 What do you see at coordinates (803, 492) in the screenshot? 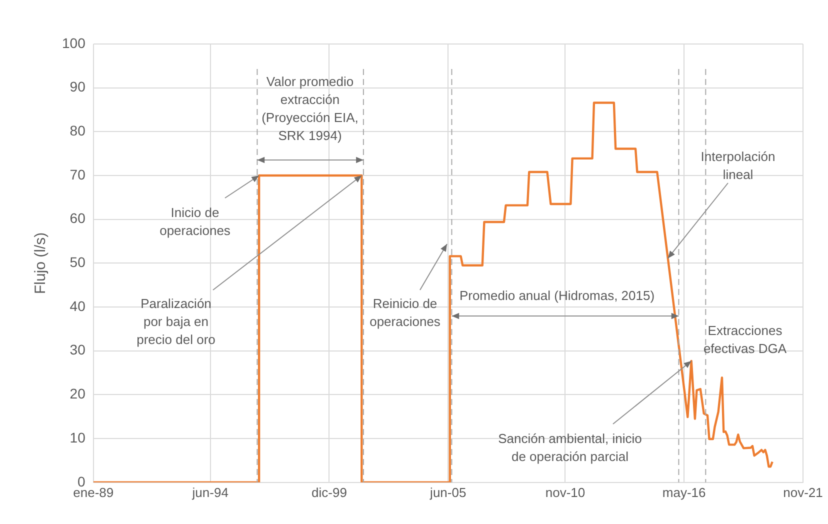
I see `x-tick-label: nov-21` at bounding box center [803, 492].